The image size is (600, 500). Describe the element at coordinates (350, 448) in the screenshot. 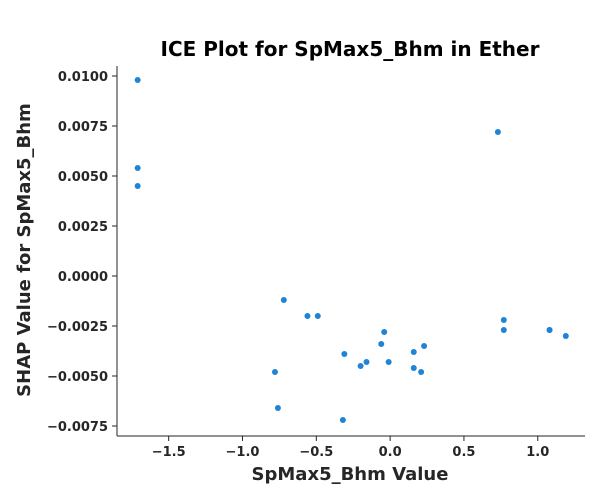

I see `x-axis-ticks: −1.5 −1.0 −0.5 0.0 0.5 1.0` at that location.